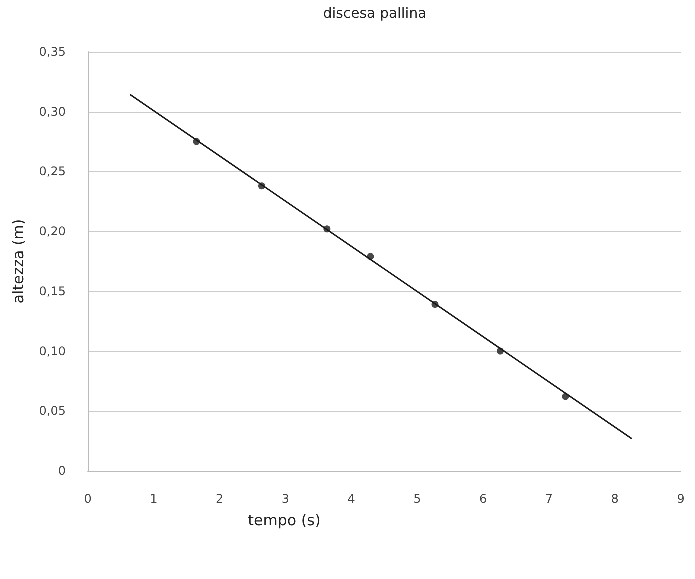 The image size is (695, 579). Describe the element at coordinates (484, 499) in the screenshot. I see `x-tick-label: 6` at that location.